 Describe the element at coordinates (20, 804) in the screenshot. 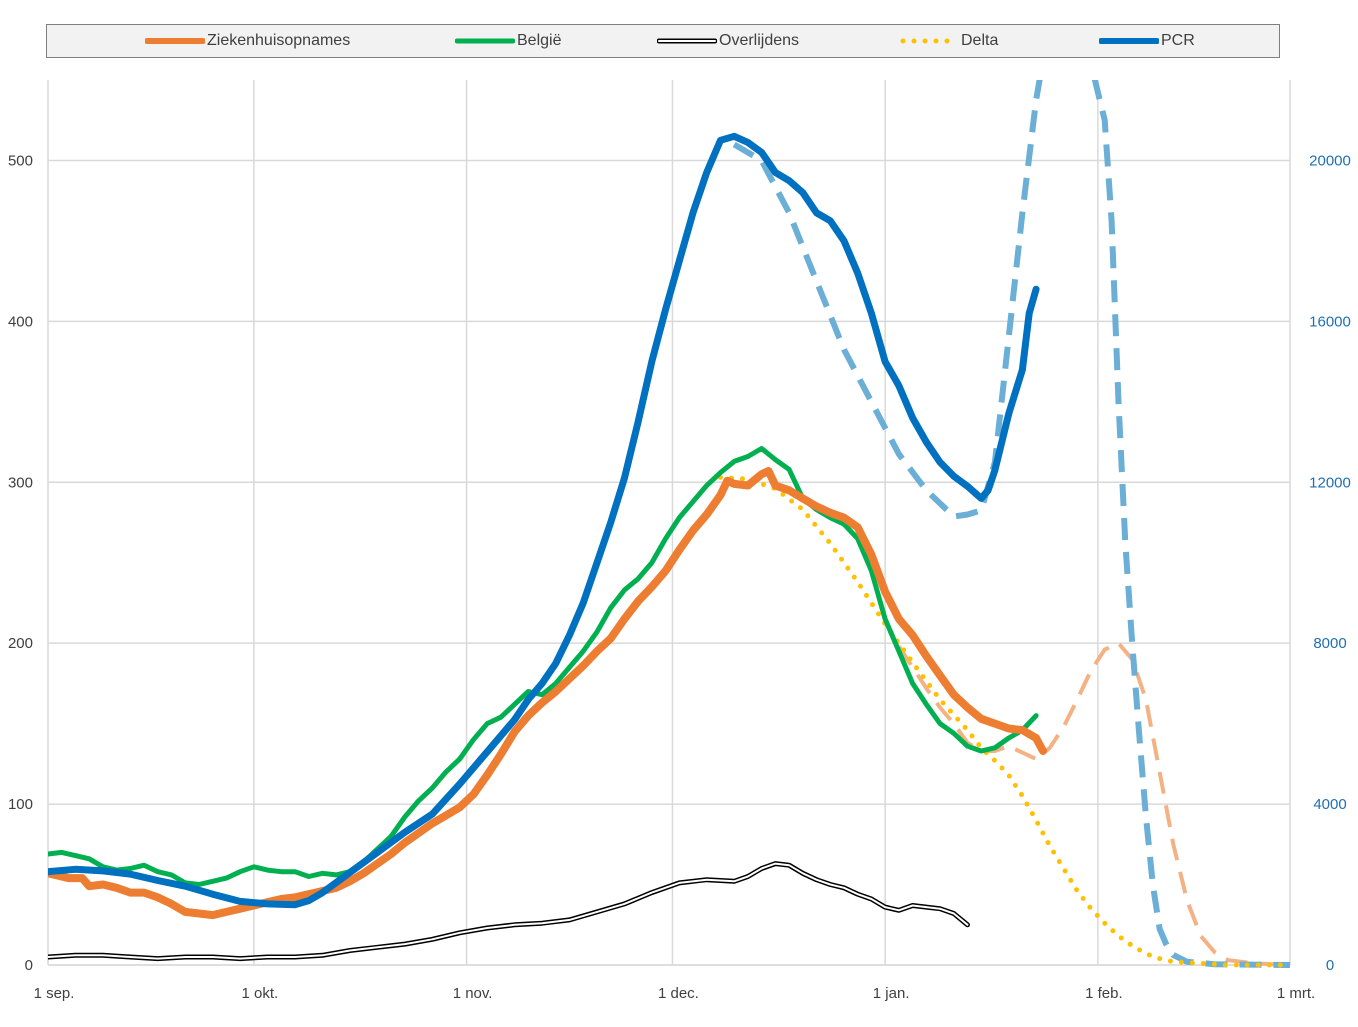

I see `y-tick-left: 100` at that location.